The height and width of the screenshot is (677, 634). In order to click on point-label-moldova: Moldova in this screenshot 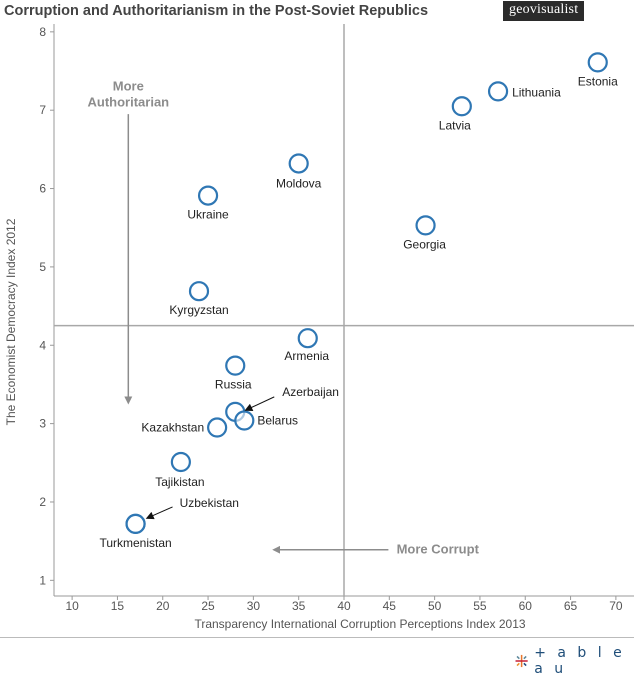, I will do `click(299, 183)`.